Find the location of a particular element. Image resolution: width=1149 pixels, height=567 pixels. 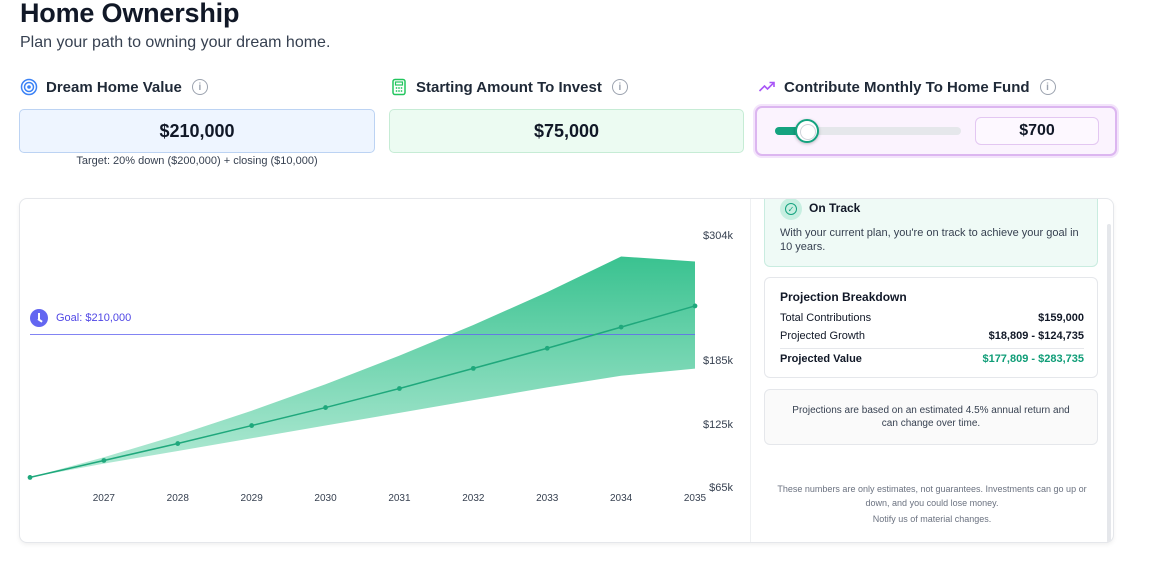

x-tick-label: 2032 is located at coordinates (473, 498).